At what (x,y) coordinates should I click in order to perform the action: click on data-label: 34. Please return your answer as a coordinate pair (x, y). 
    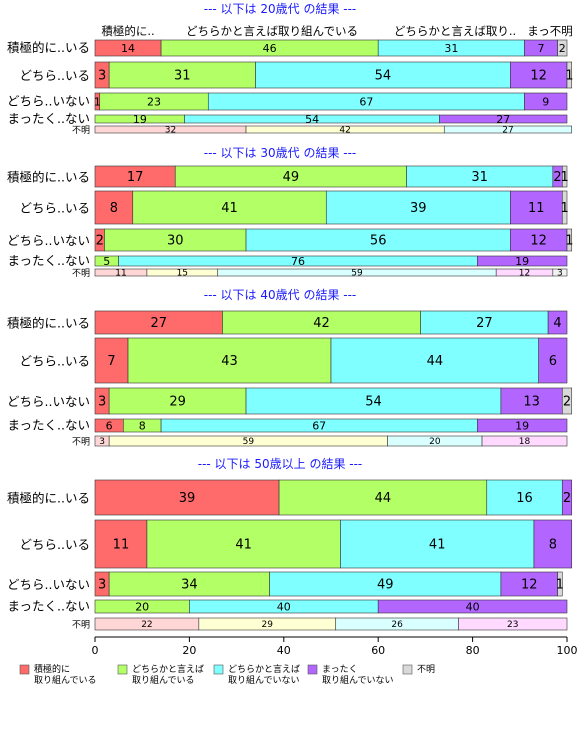
    Looking at the image, I should click on (189, 585).